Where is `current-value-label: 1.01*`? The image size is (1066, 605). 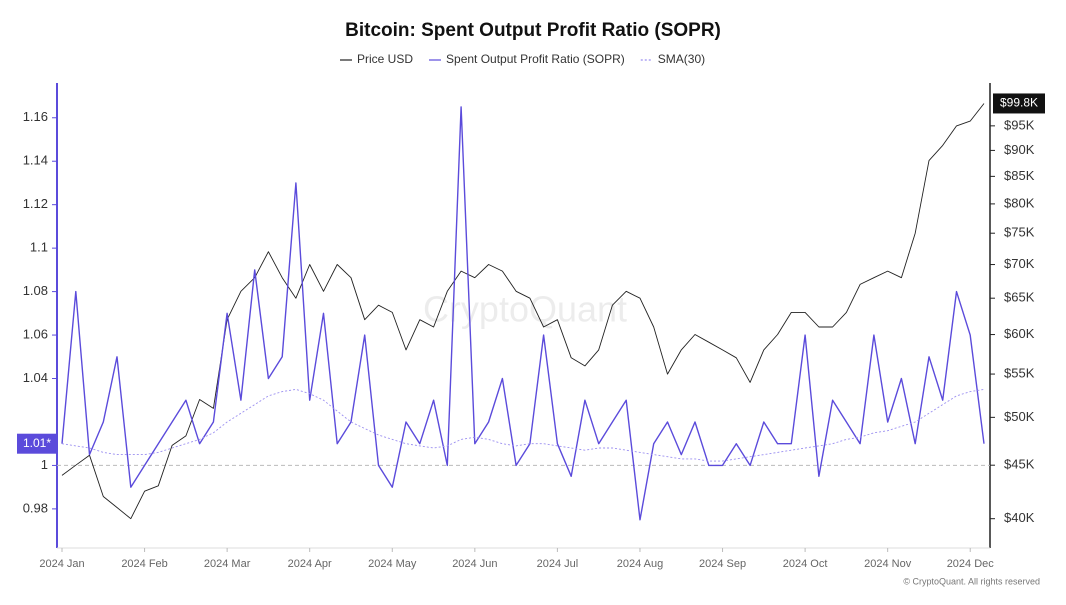 current-value-label: 1.01* is located at coordinates (37, 443).